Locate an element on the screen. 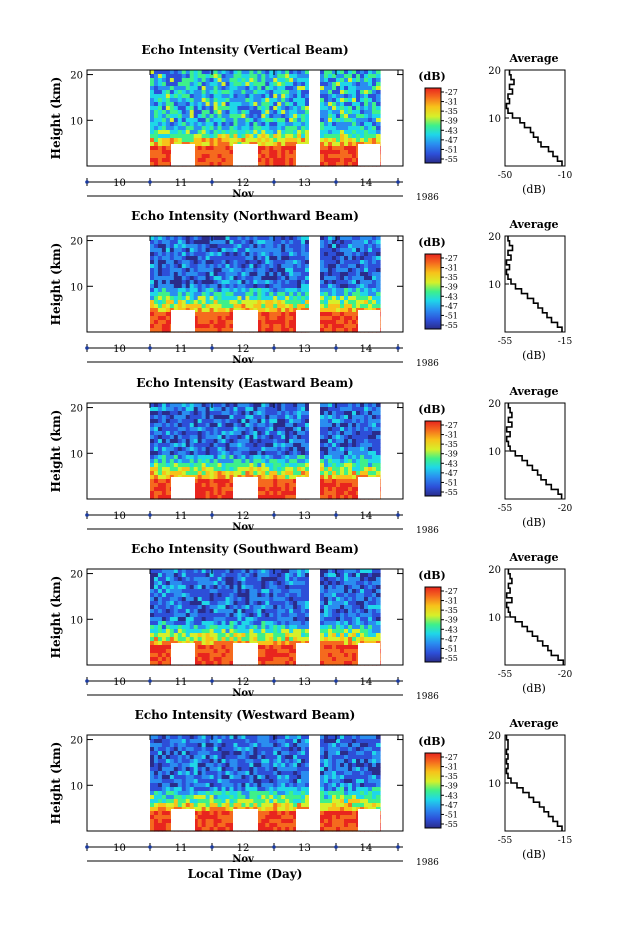  colorbar-tick-label: -47 is located at coordinates (451, 140).